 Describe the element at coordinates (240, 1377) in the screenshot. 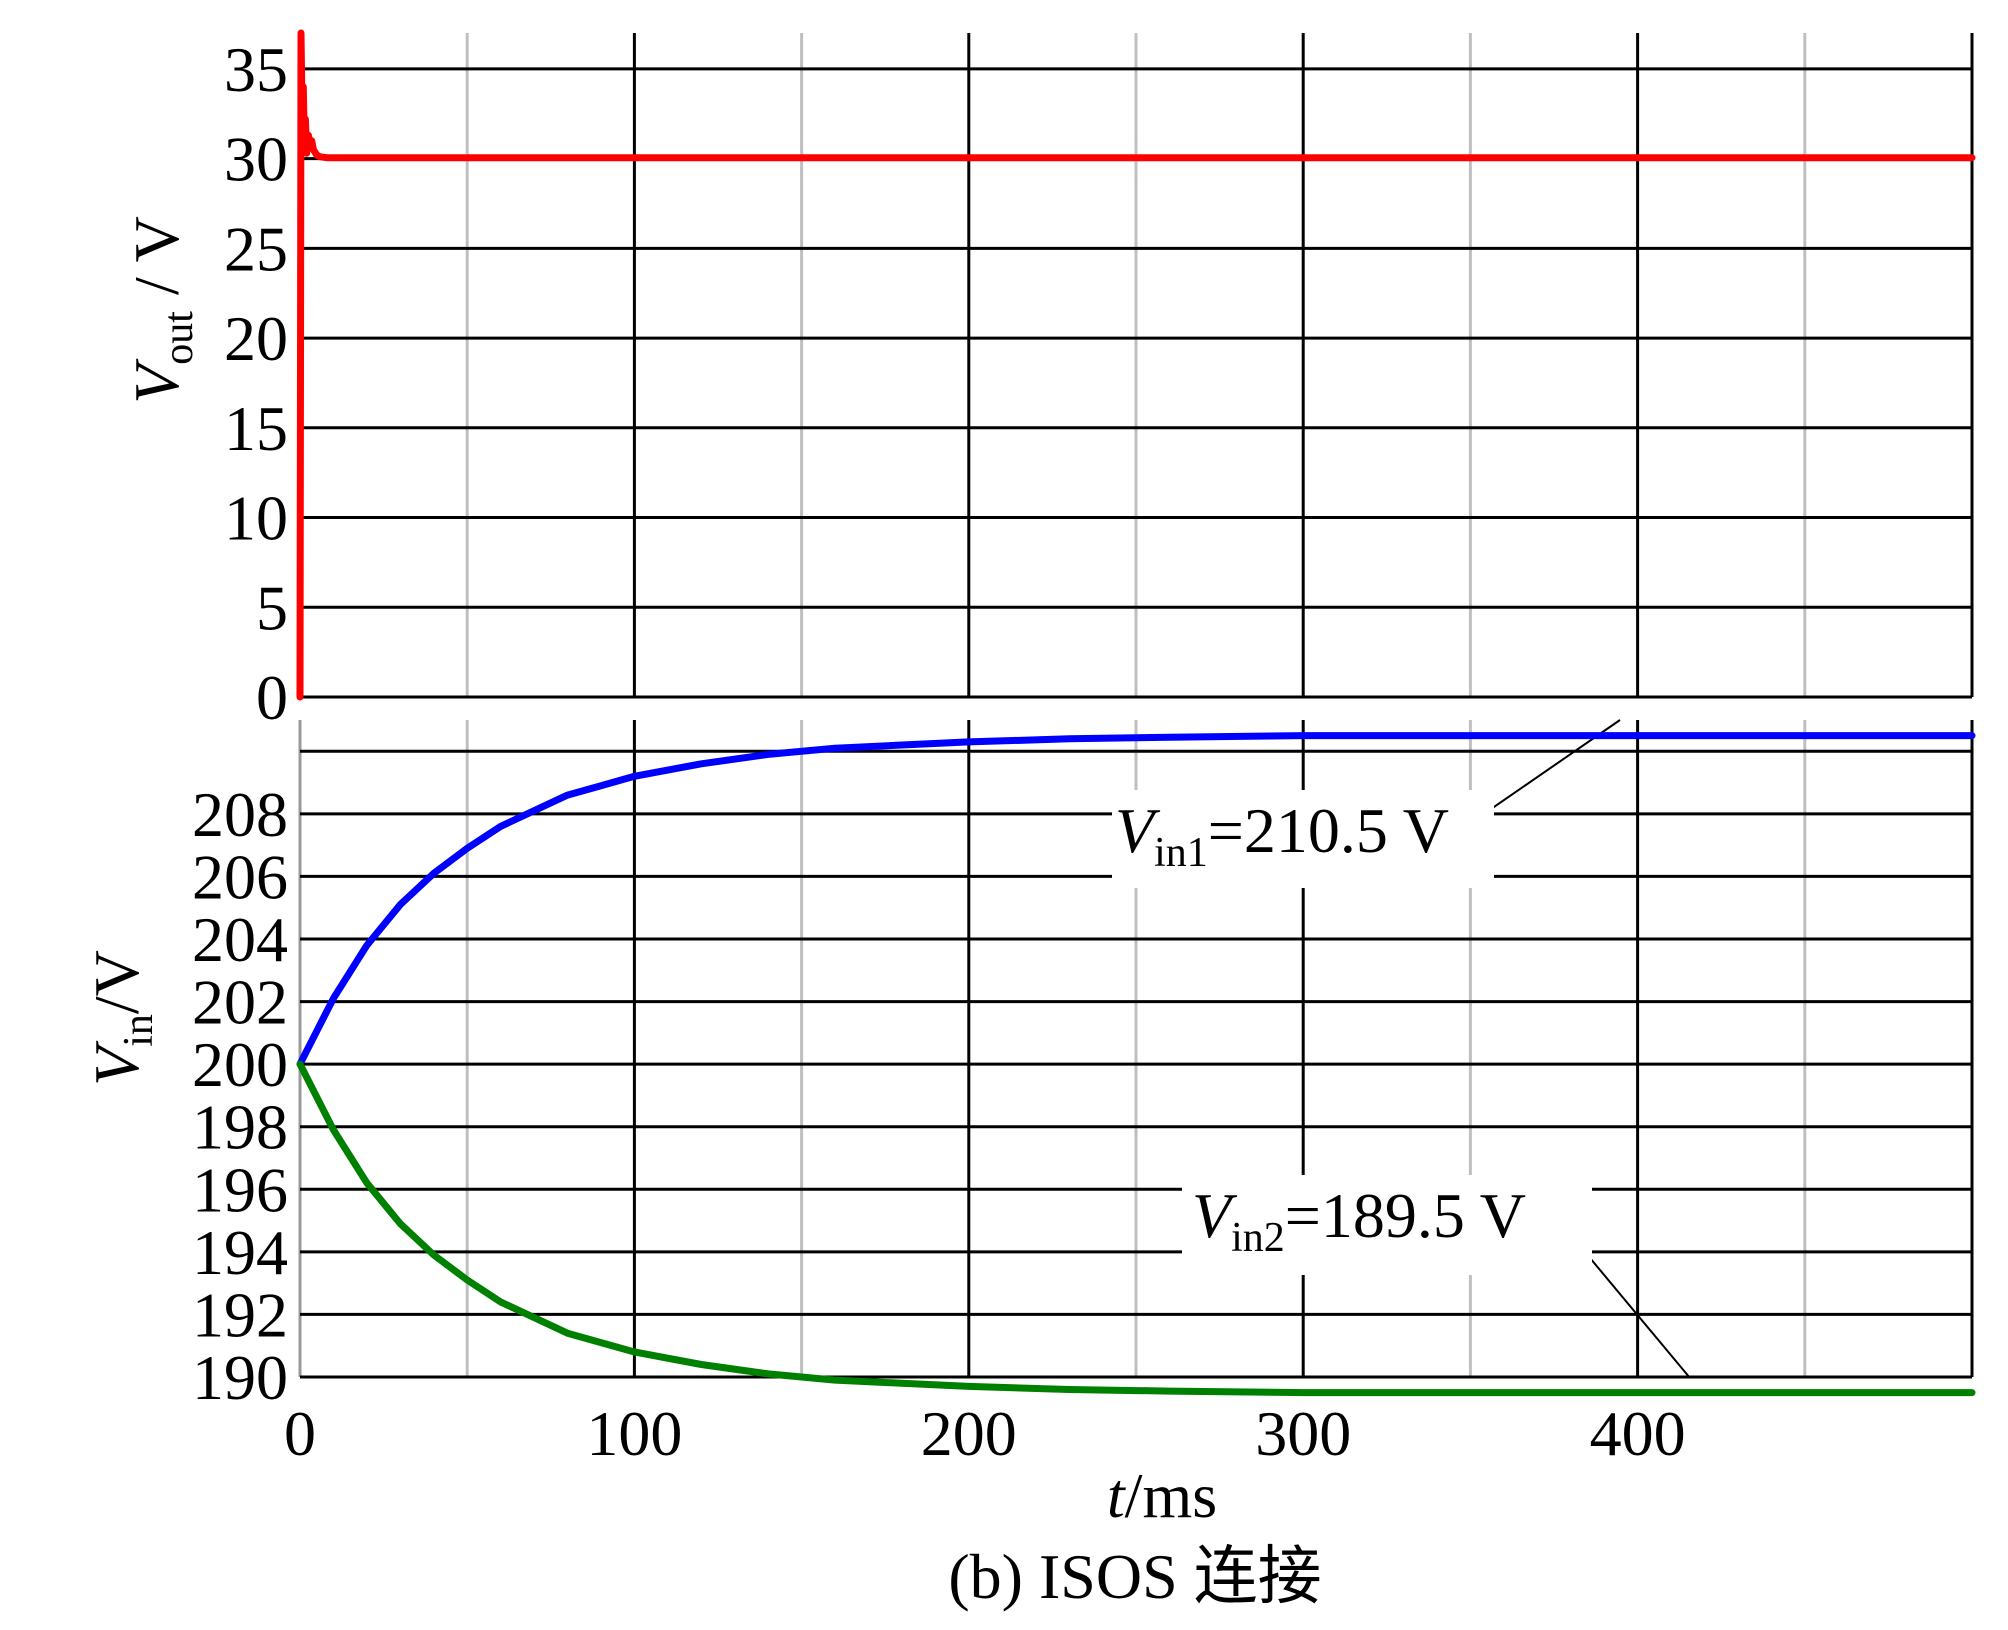

I see `y-tick-label: 190` at that location.